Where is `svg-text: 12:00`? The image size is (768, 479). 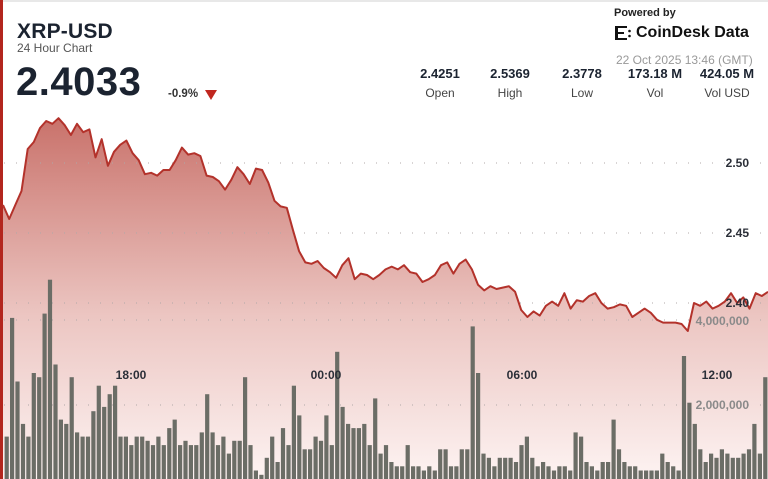
svg-text: 12:00 is located at coordinates (717, 375).